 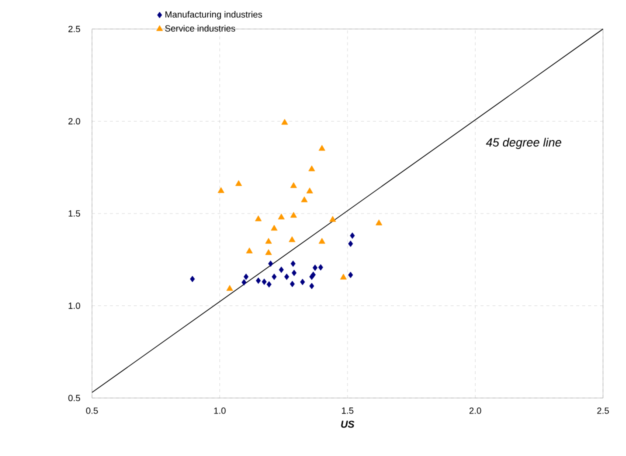 I want to click on x-axis-title: US, so click(x=347, y=424).